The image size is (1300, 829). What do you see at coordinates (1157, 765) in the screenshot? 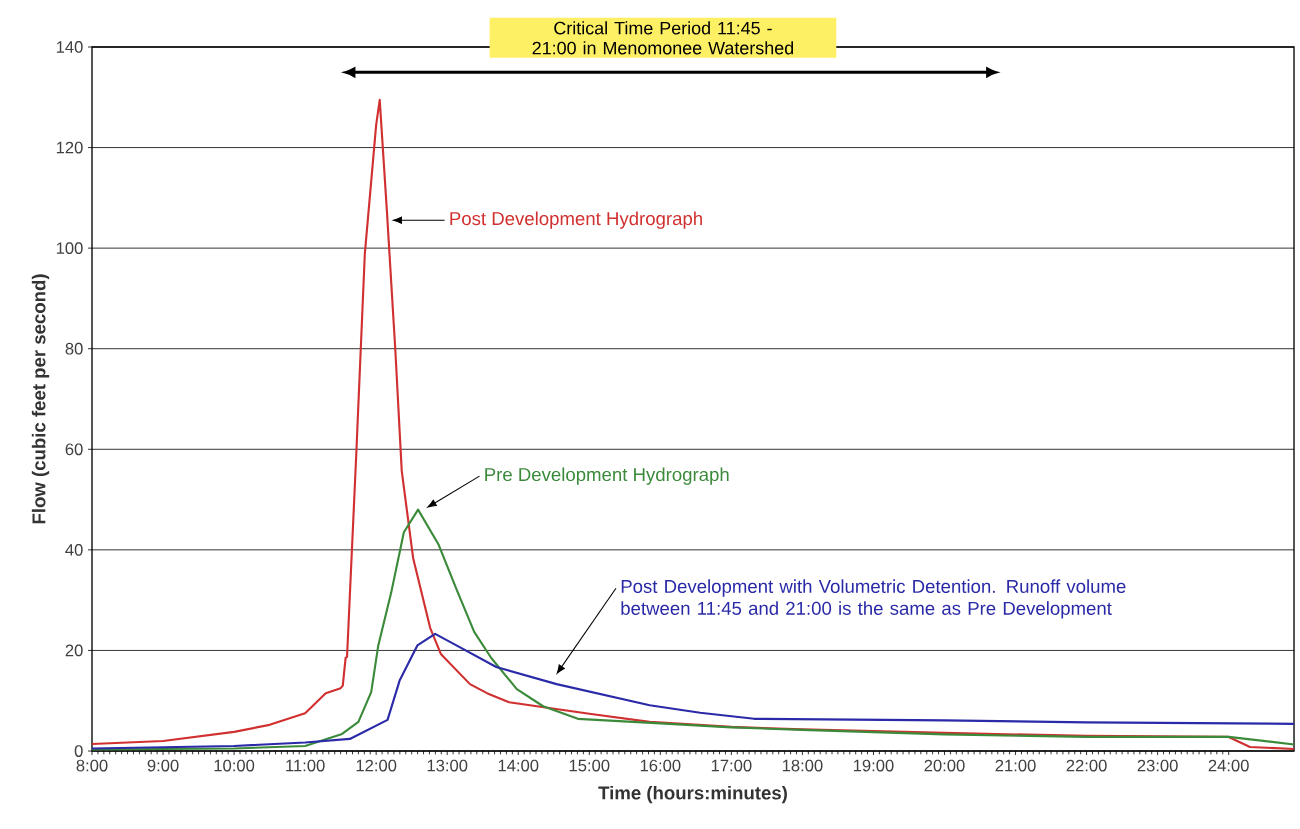
I see `x-tick-label: 23:00` at bounding box center [1157, 765].